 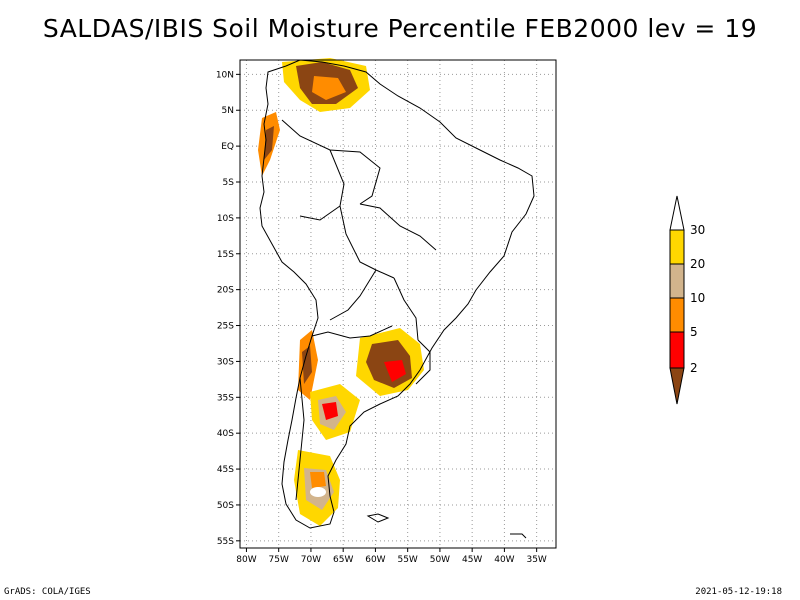 What do you see at coordinates (225, 291) in the screenshot?
I see `y-tick-label: 20S` at bounding box center [225, 291].